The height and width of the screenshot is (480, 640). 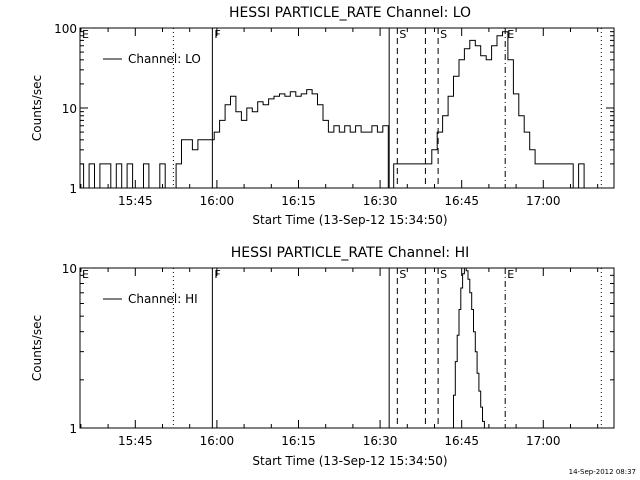 I want to click on x-tick-label-0-4: 16:45, so click(x=461, y=201).